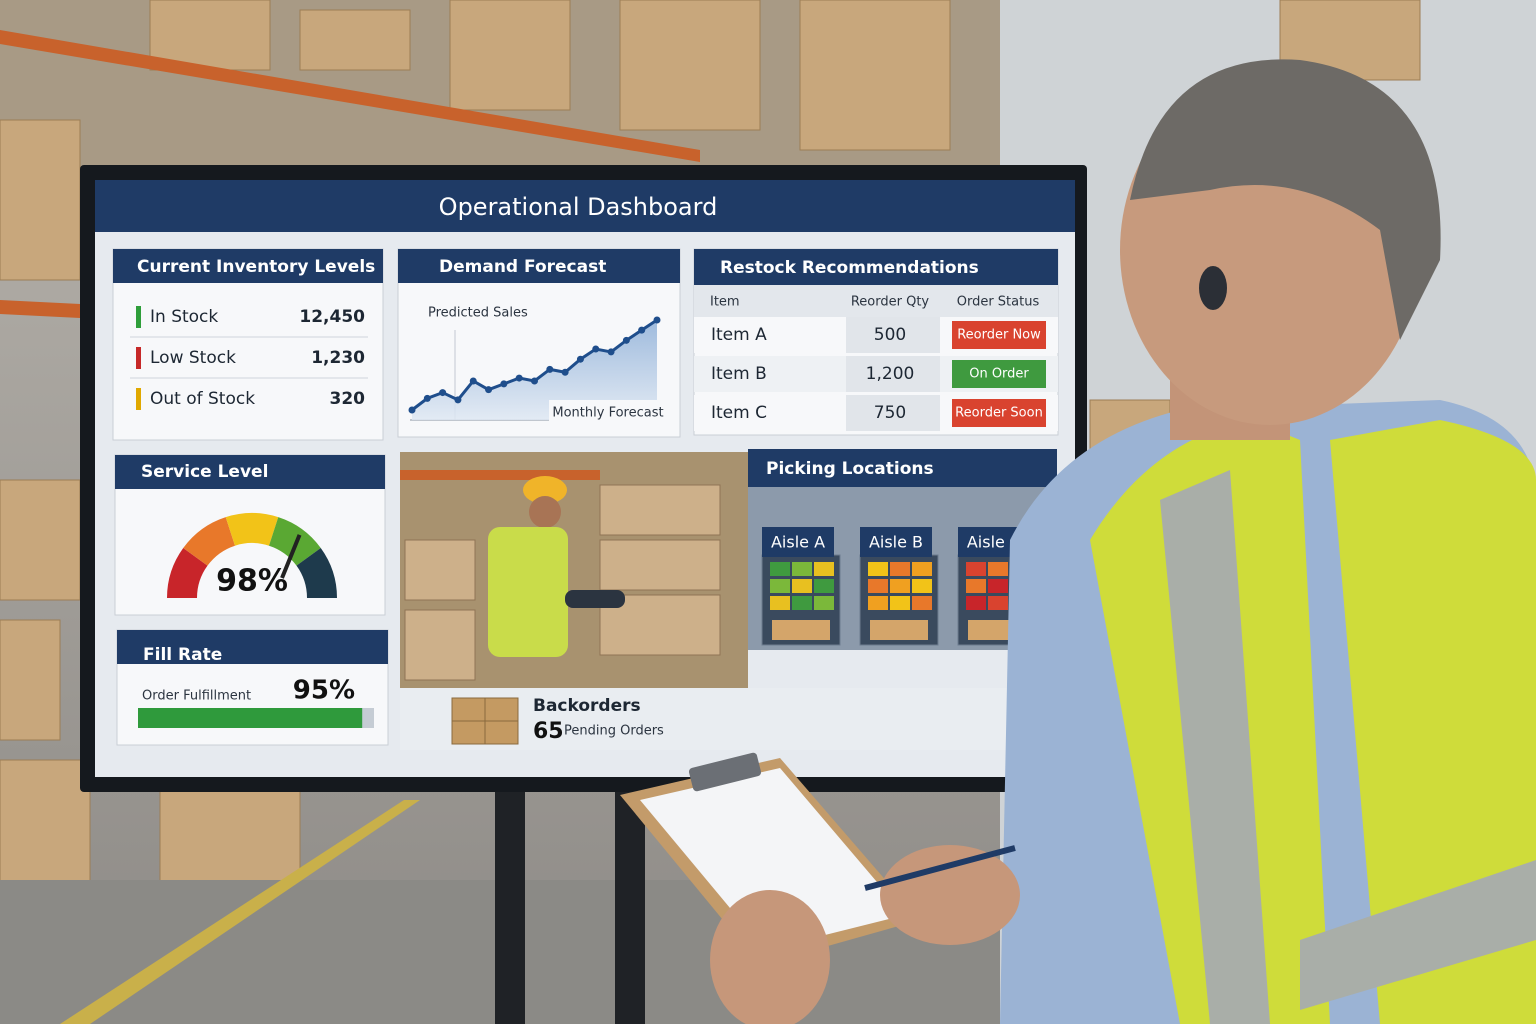 This screenshot has height=1024, width=1536. I want to click on hair, so click(1285, 199).